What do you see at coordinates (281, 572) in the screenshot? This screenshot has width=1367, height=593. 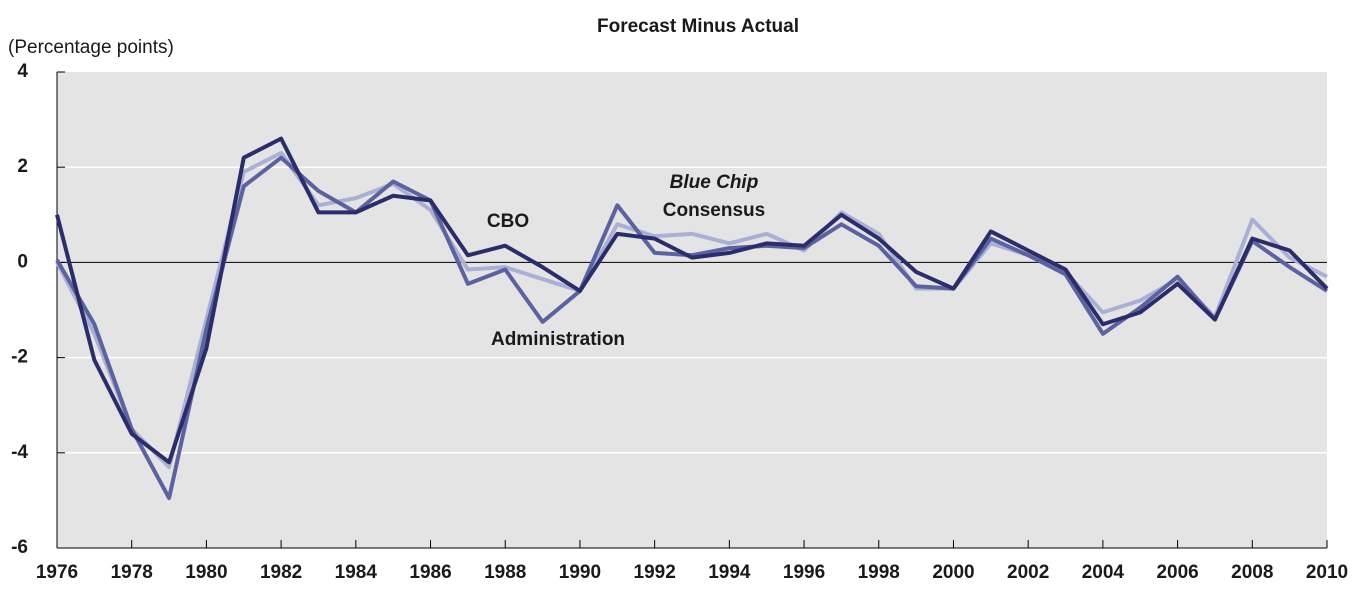 I see `x-tick-label: 1982` at bounding box center [281, 572].